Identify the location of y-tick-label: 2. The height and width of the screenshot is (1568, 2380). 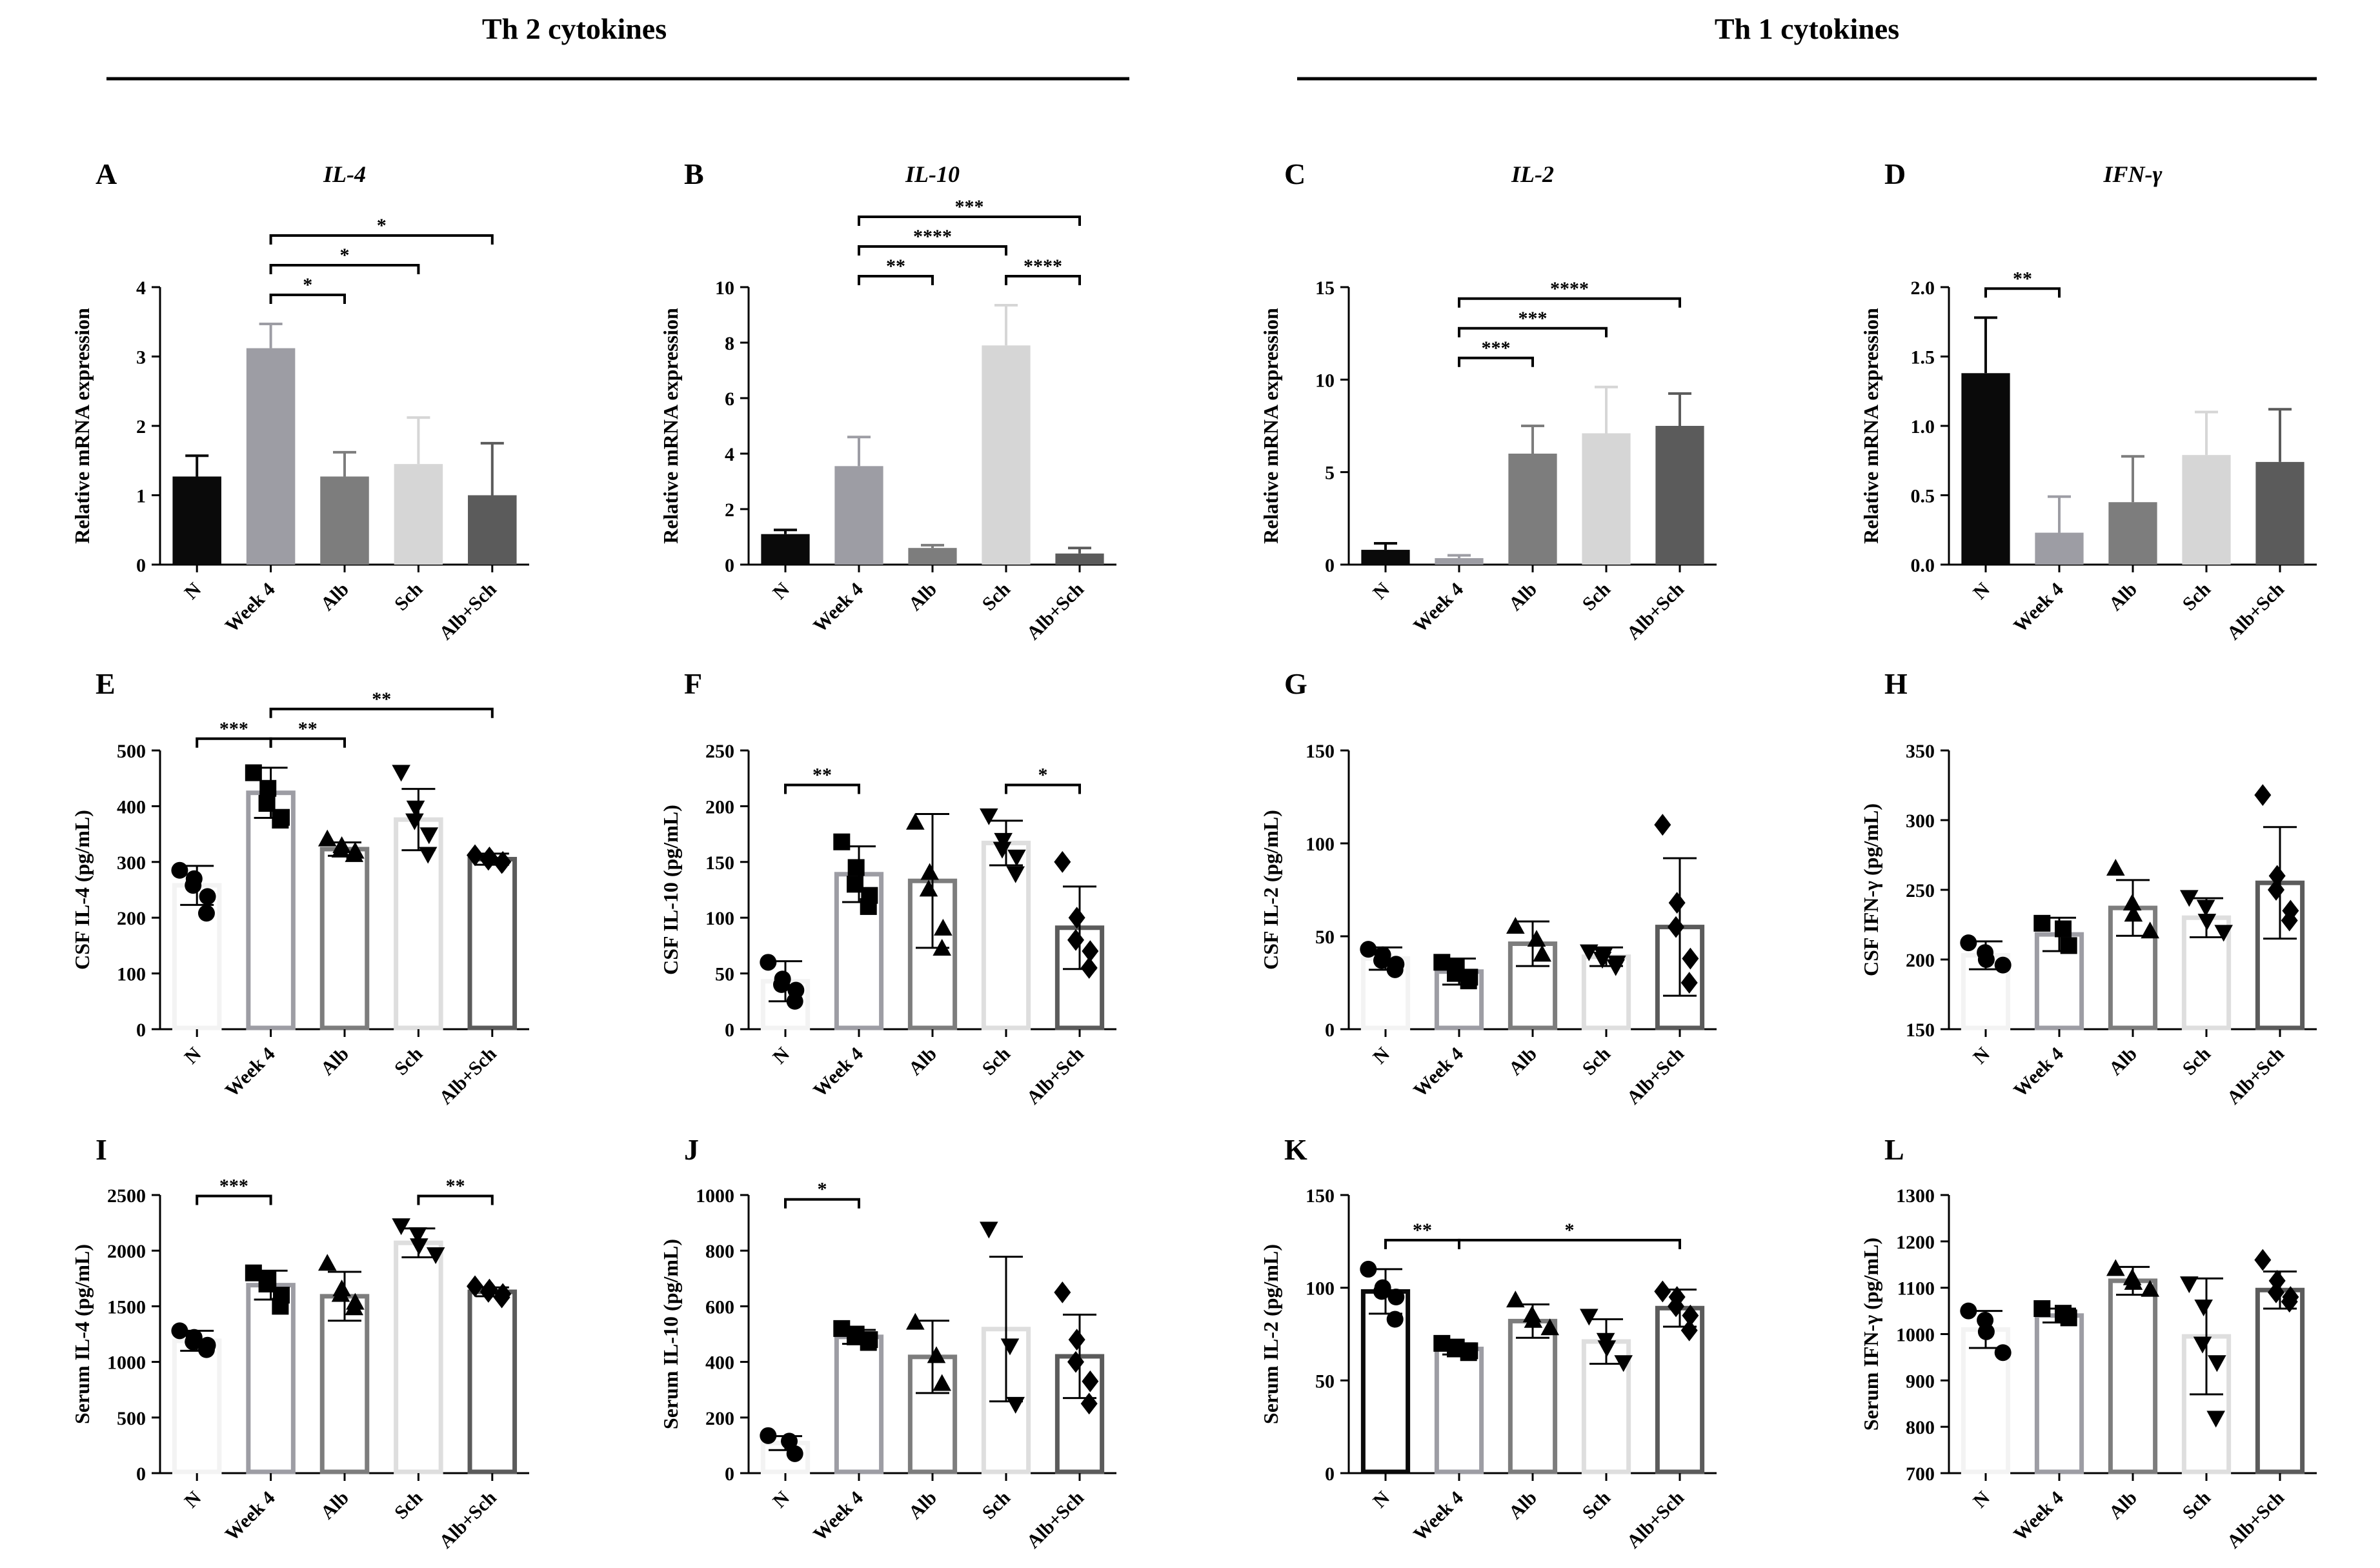
(729, 510).